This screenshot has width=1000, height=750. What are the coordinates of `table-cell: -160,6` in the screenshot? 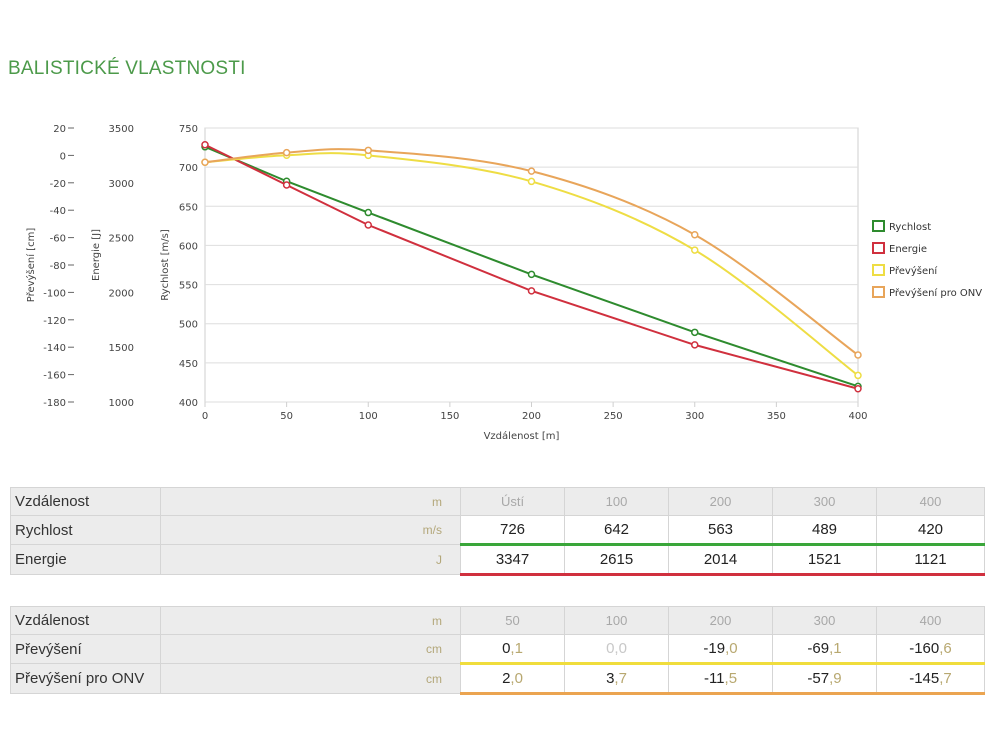 It's located at (930, 649).